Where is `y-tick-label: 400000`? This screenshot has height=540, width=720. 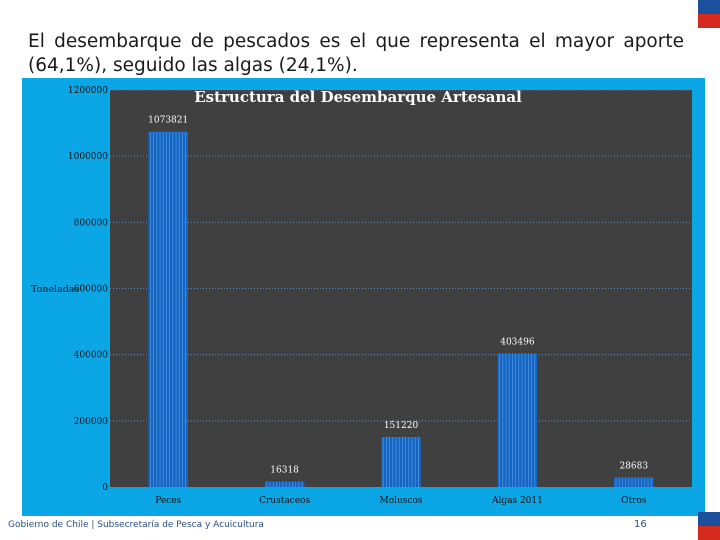
y-tick-label: 400000 is located at coordinates (91, 356).